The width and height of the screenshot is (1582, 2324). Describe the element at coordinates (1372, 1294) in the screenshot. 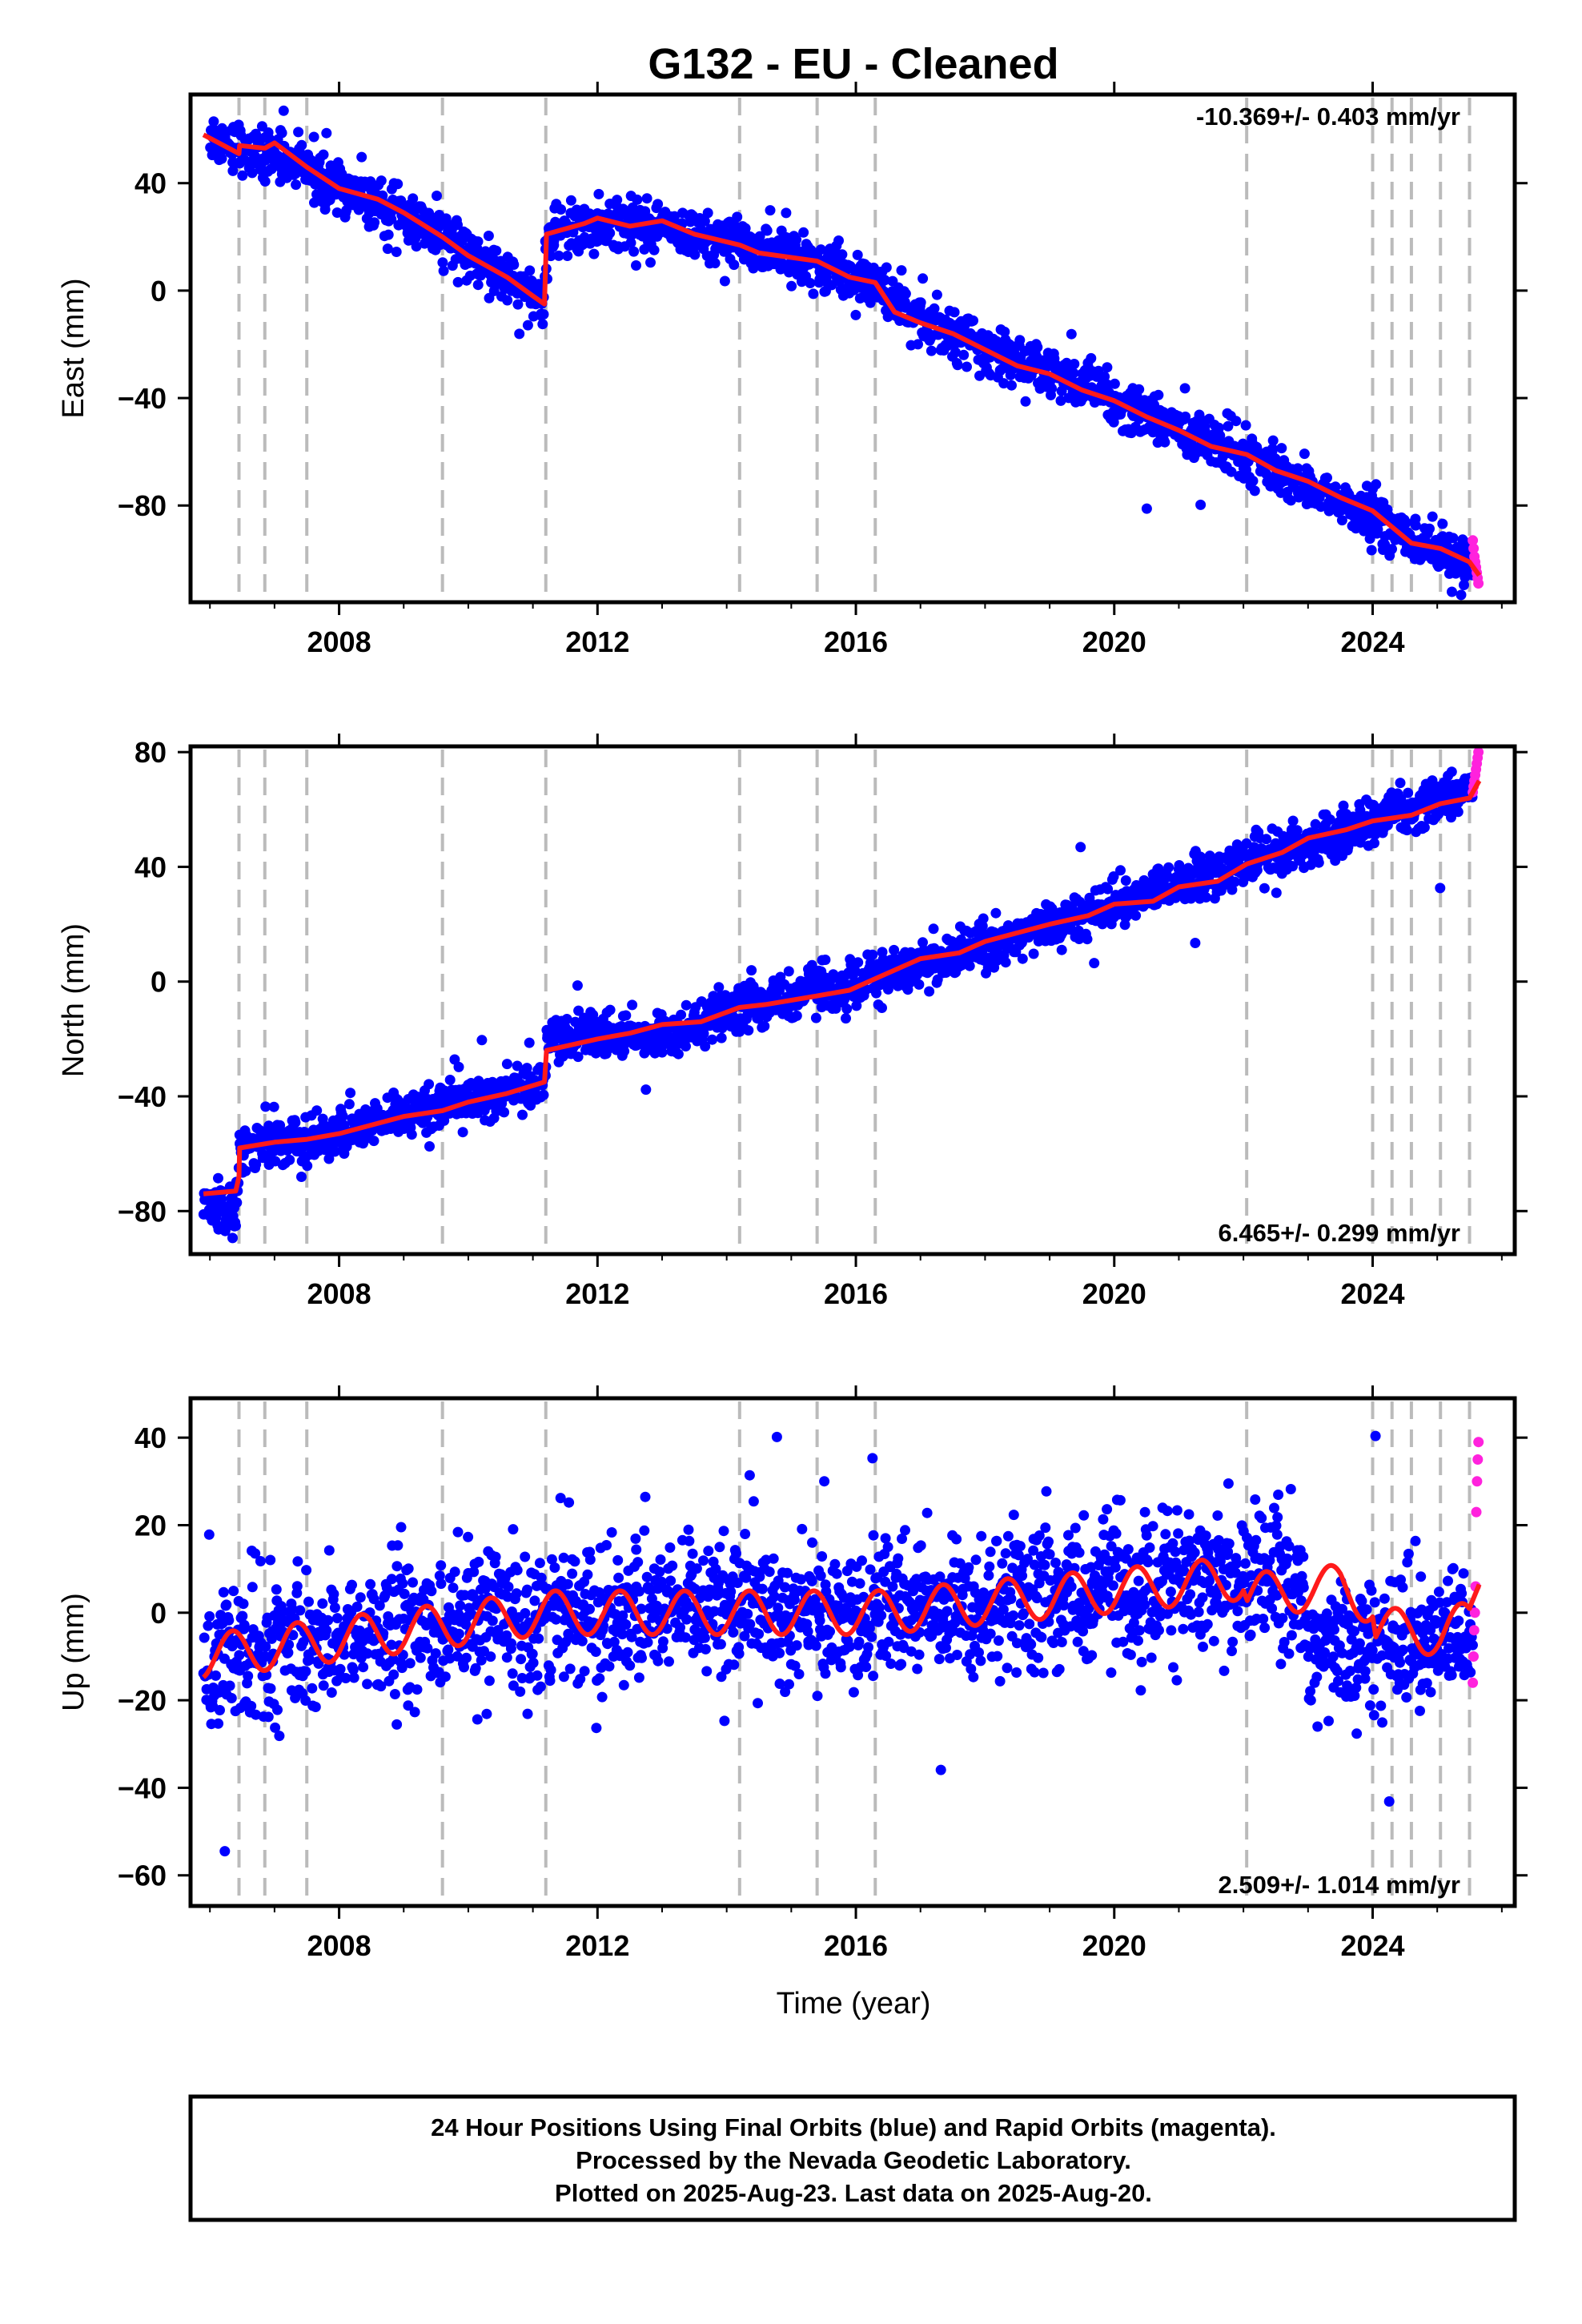

I see `north-x-tick-label: 2024` at that location.